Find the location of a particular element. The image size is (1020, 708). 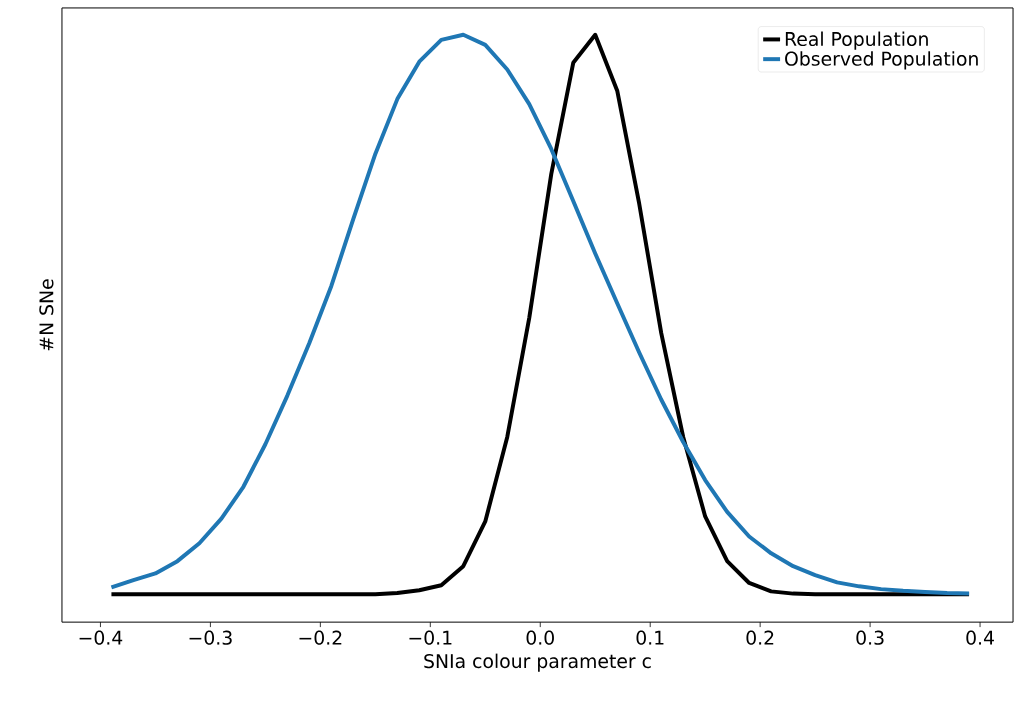

x-tick-label: −0.3 is located at coordinates (210, 638).